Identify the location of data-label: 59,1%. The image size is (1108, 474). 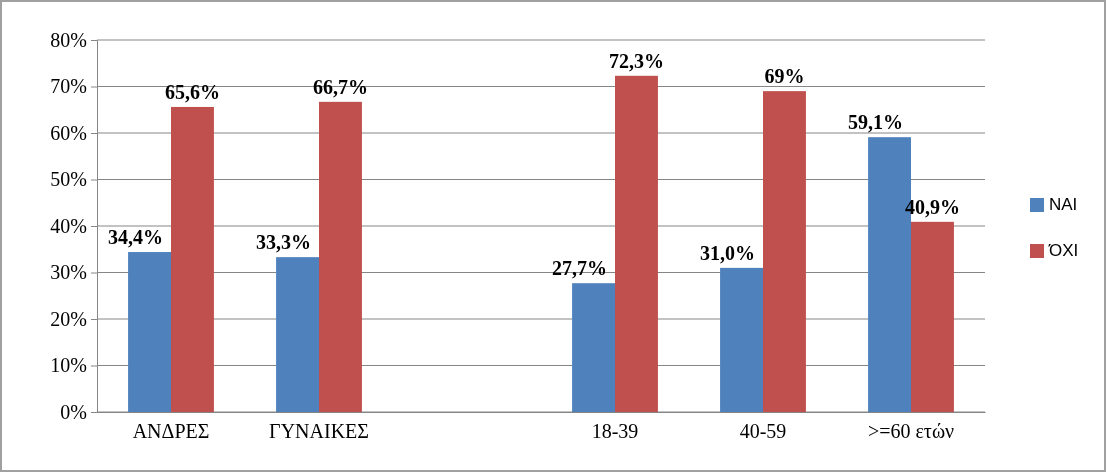
(876, 122).